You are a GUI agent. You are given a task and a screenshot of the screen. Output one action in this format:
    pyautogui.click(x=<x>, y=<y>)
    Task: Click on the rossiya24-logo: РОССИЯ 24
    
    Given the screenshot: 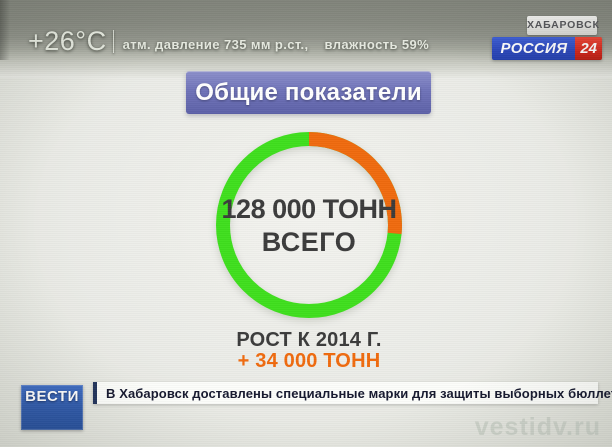 What is the action you would take?
    pyautogui.click(x=547, y=48)
    